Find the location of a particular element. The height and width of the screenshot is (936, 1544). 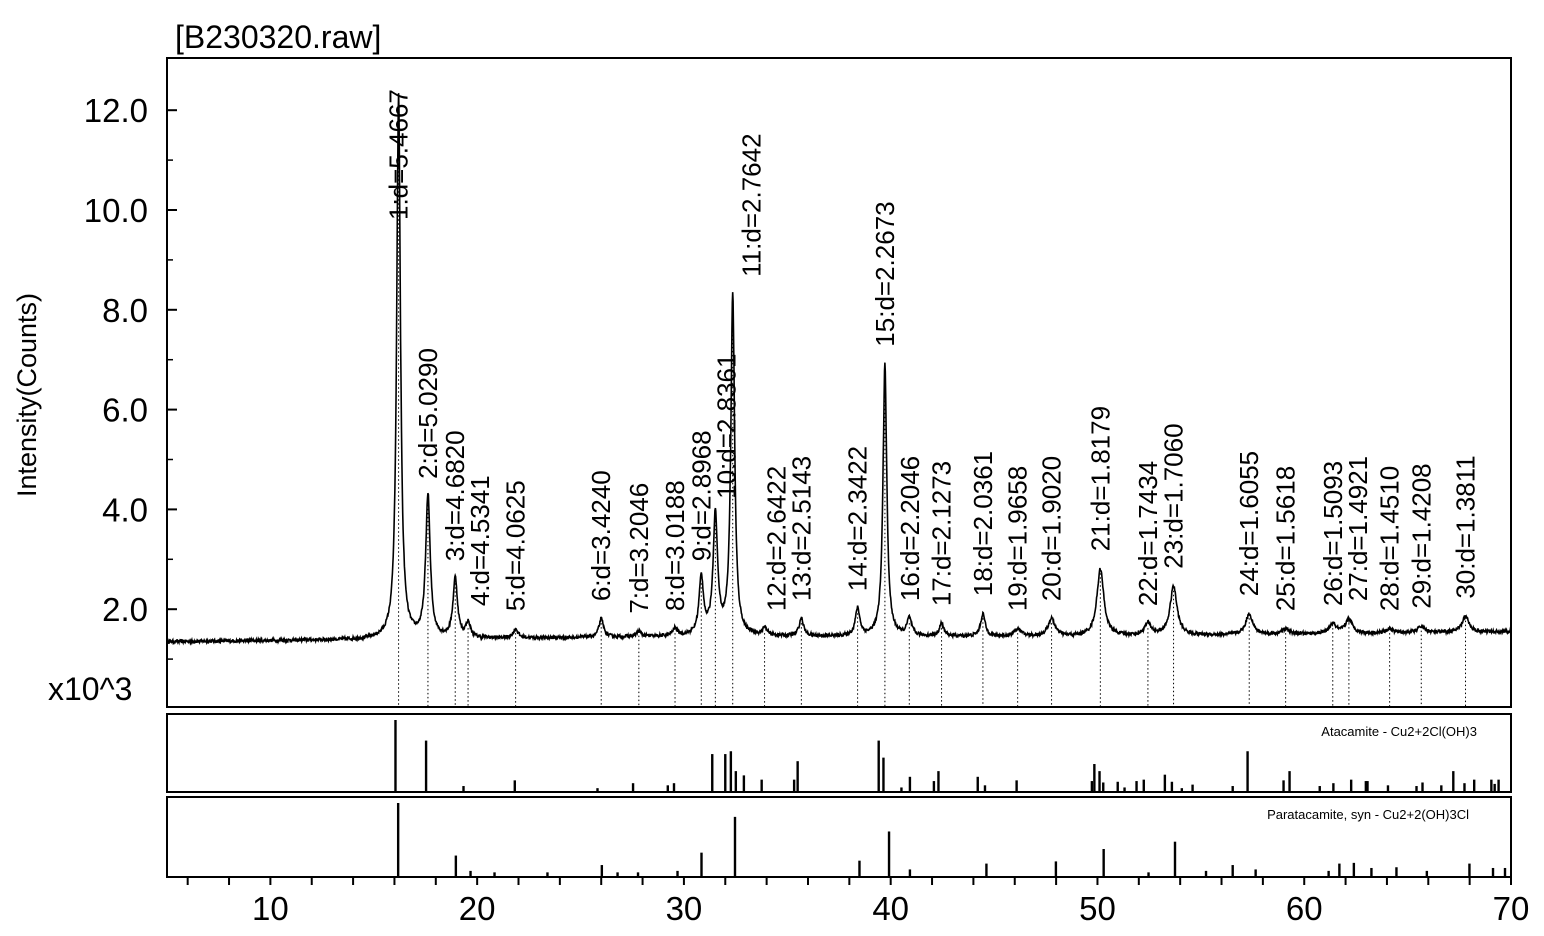

chart-title: [B230320.raw] is located at coordinates (278, 37).